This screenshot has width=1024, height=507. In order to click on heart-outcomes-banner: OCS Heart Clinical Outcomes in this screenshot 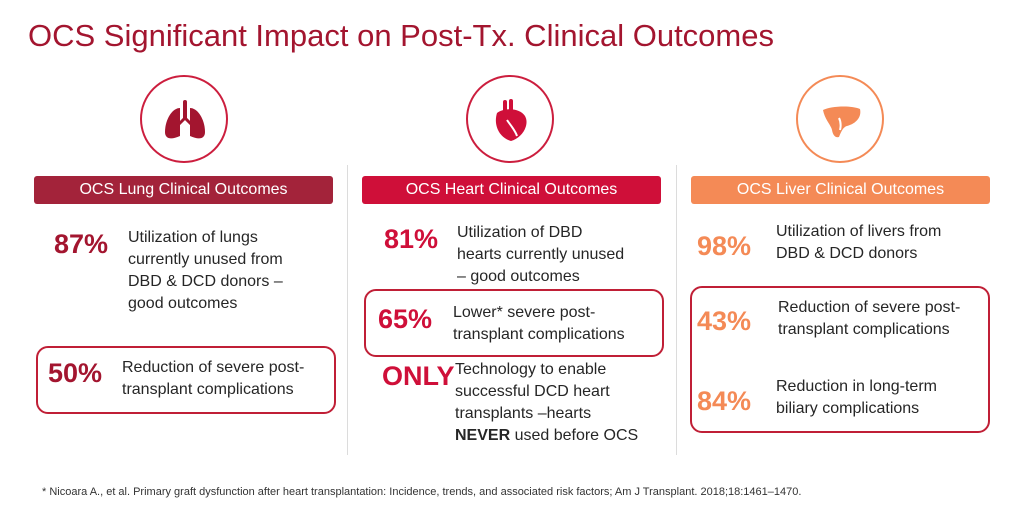, I will do `click(511, 190)`.